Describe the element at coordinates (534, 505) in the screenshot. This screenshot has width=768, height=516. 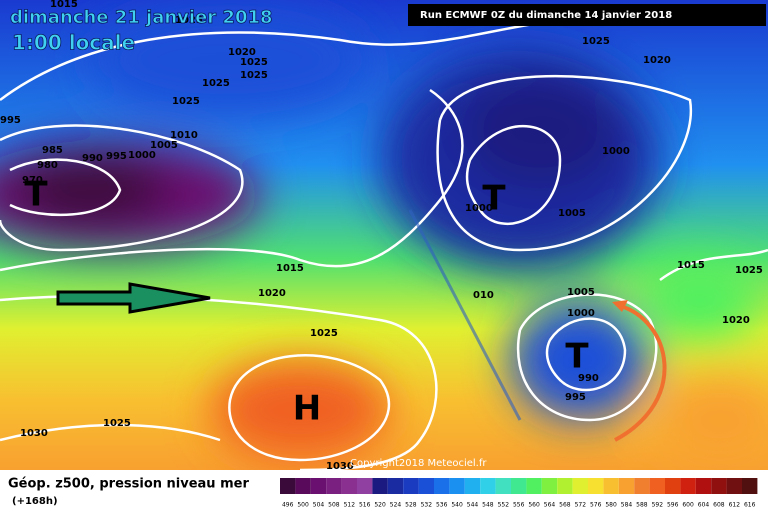
I see `colorbar-label: 560` at that location.